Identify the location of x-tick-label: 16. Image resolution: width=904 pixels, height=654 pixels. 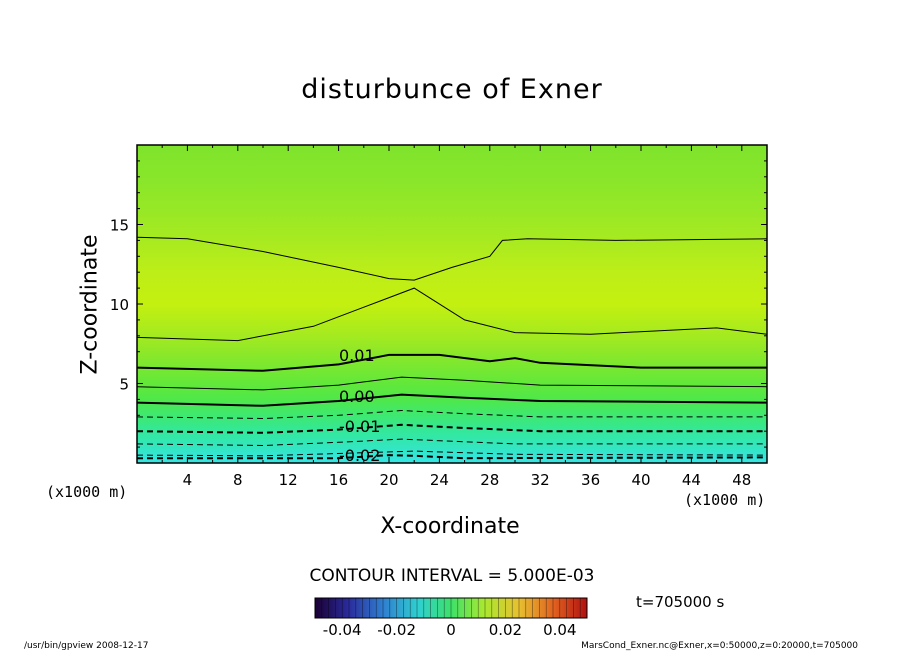
(338, 480).